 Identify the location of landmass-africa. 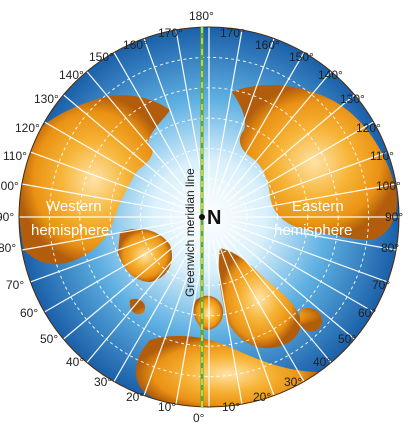
(227, 371).